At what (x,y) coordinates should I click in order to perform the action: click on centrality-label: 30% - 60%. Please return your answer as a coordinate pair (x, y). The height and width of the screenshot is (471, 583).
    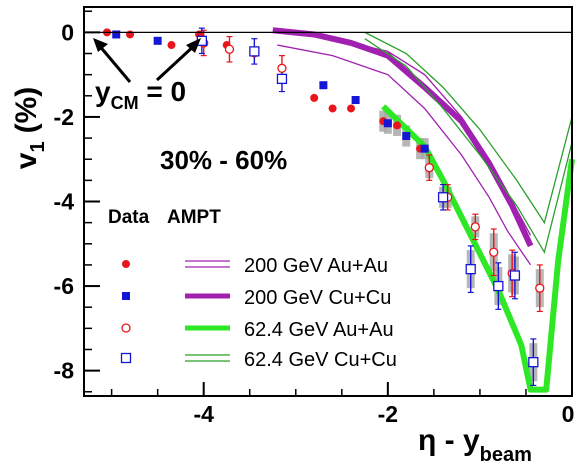
    Looking at the image, I should click on (223, 160).